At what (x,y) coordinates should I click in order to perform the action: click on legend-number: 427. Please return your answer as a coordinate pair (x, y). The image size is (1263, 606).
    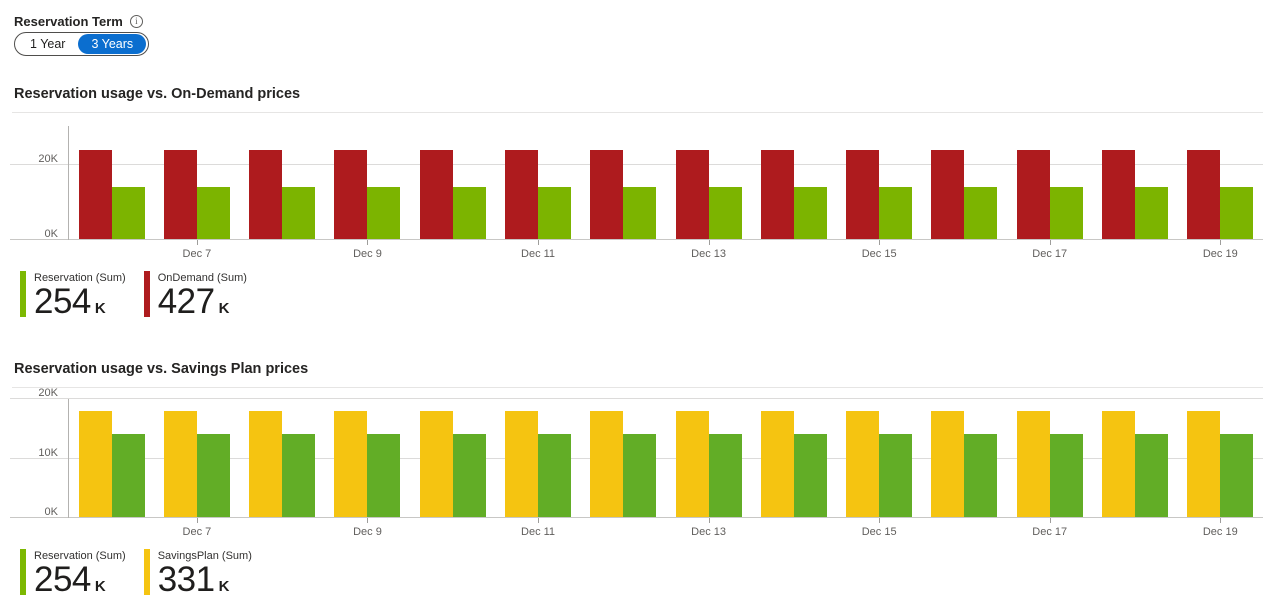
    Looking at the image, I should click on (186, 301).